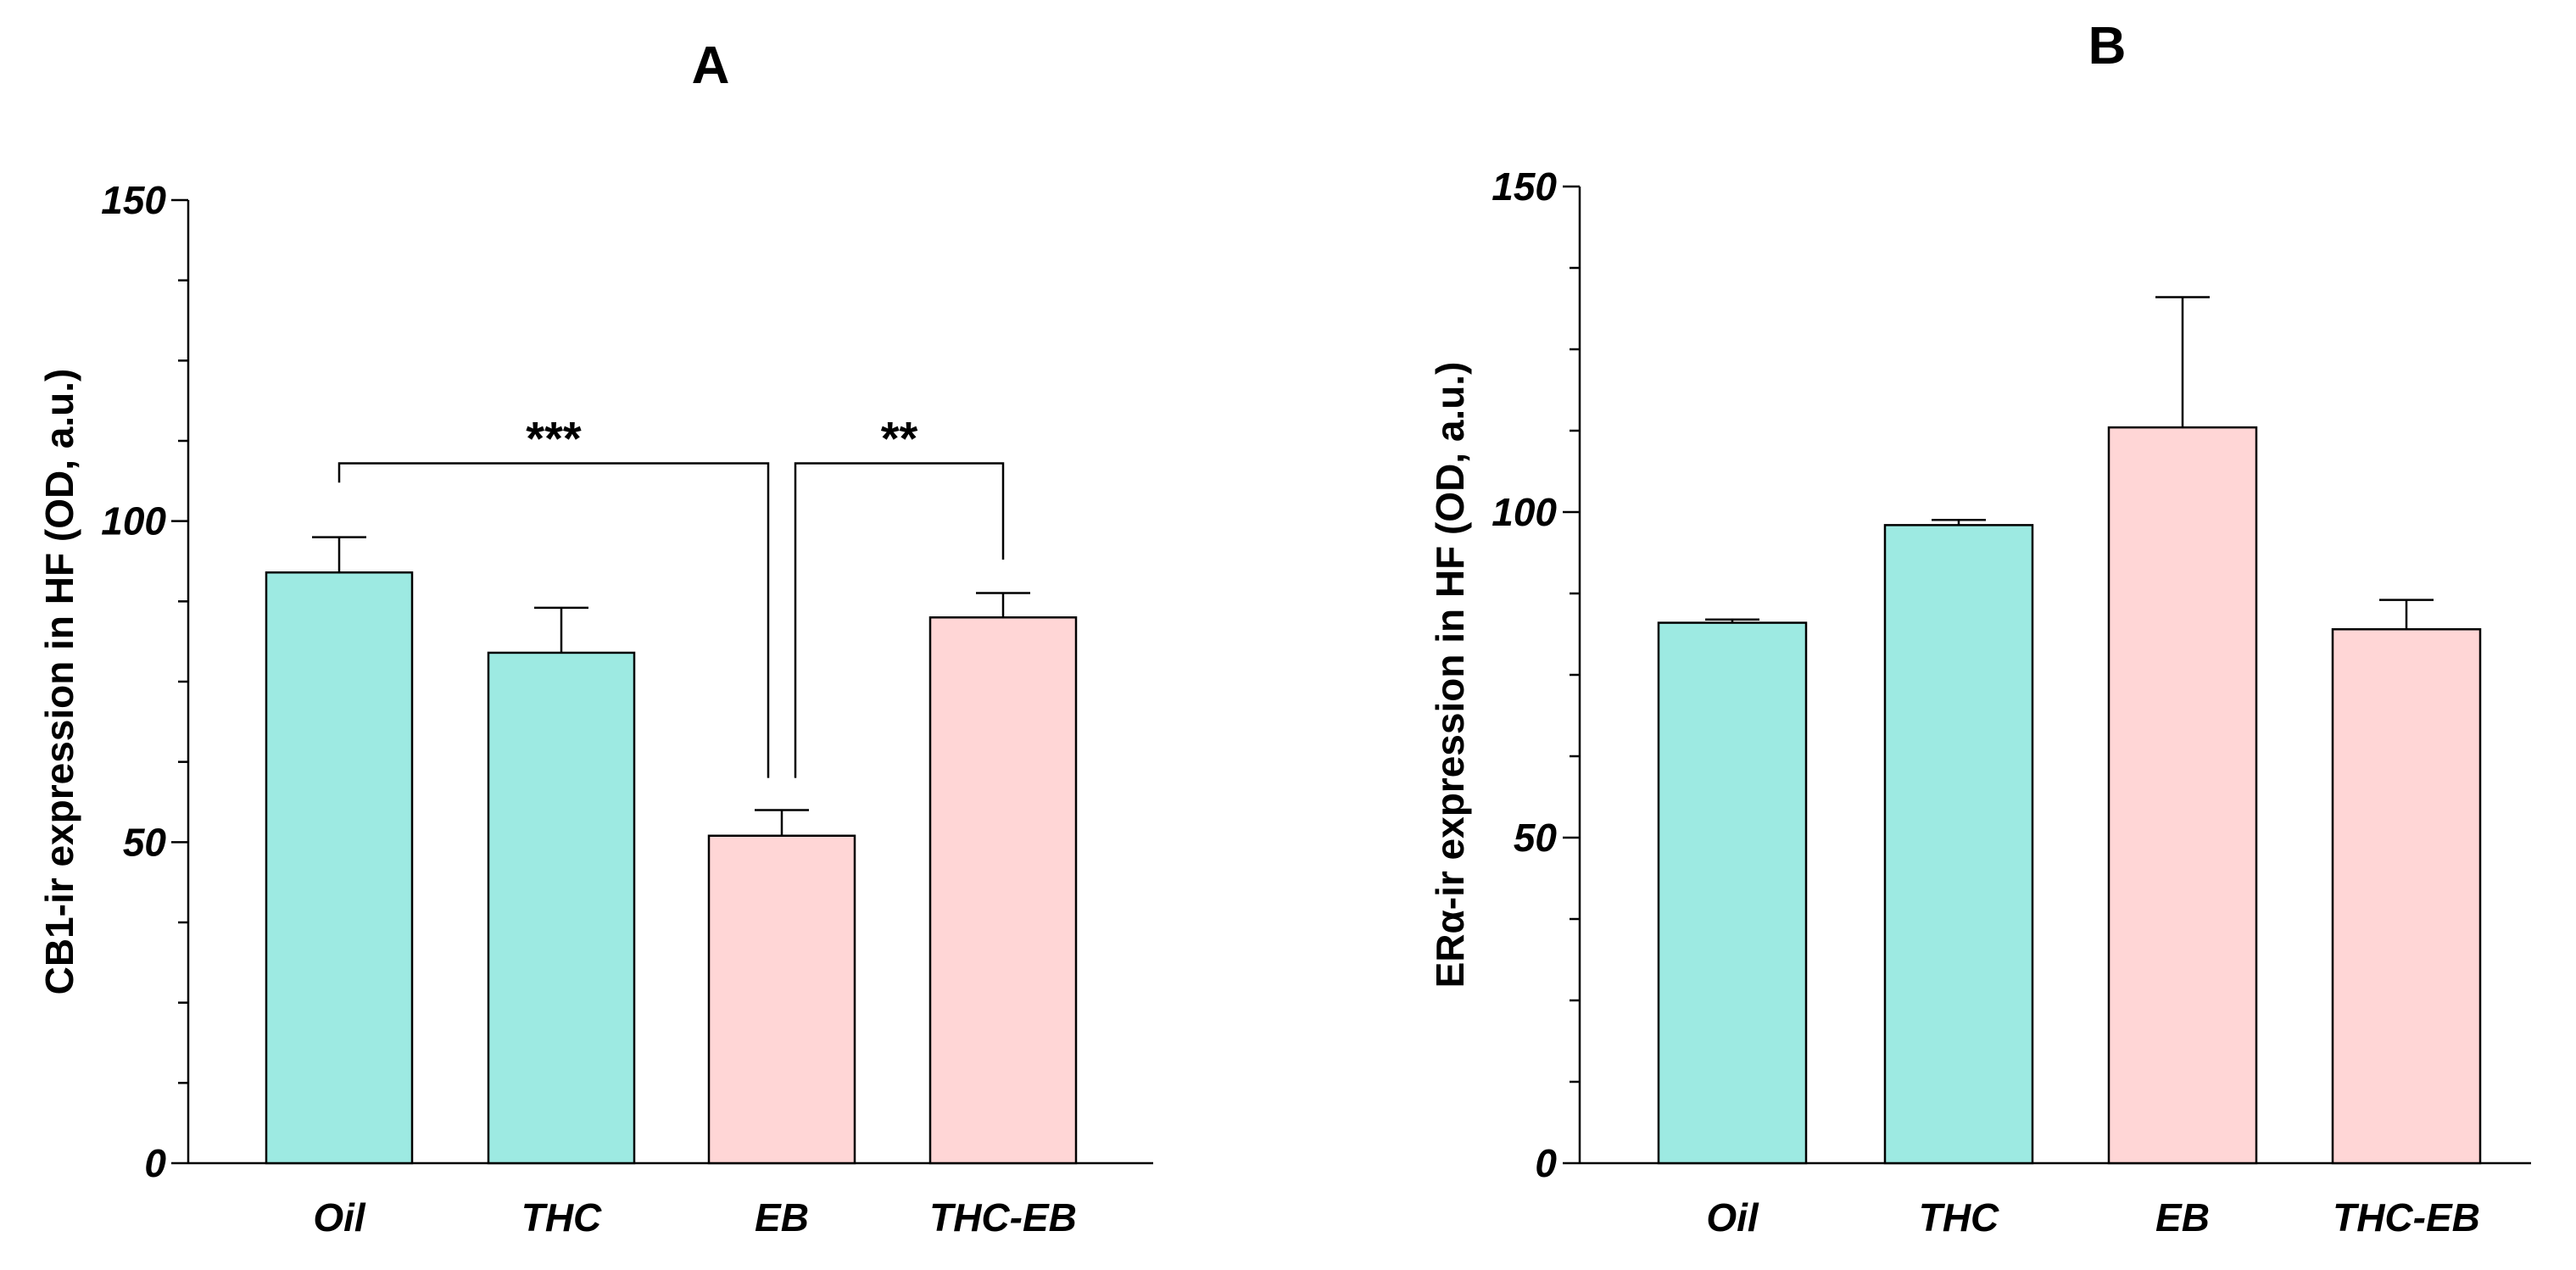 The image size is (2576, 1270). Describe the element at coordinates (711, 65) in the screenshot. I see `chart-title: A` at that location.